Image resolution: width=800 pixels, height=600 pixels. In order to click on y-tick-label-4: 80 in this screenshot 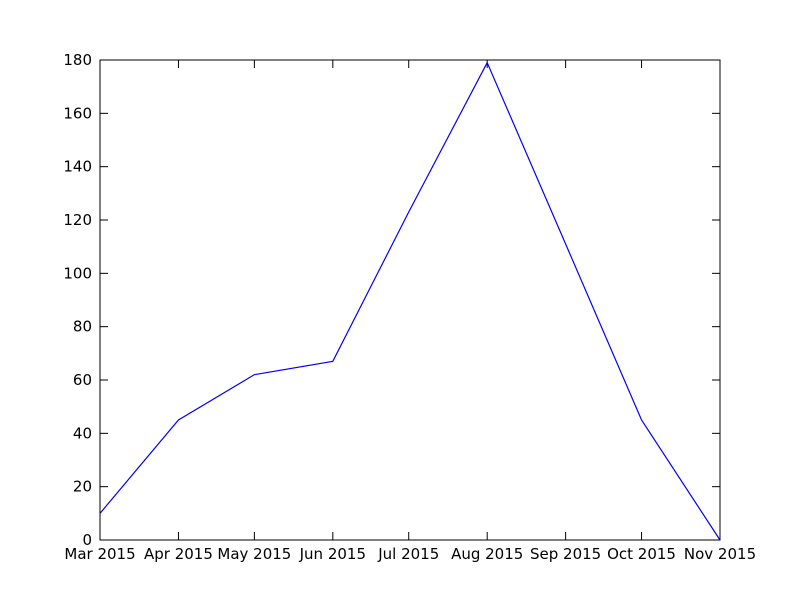, I will do `click(82, 327)`.